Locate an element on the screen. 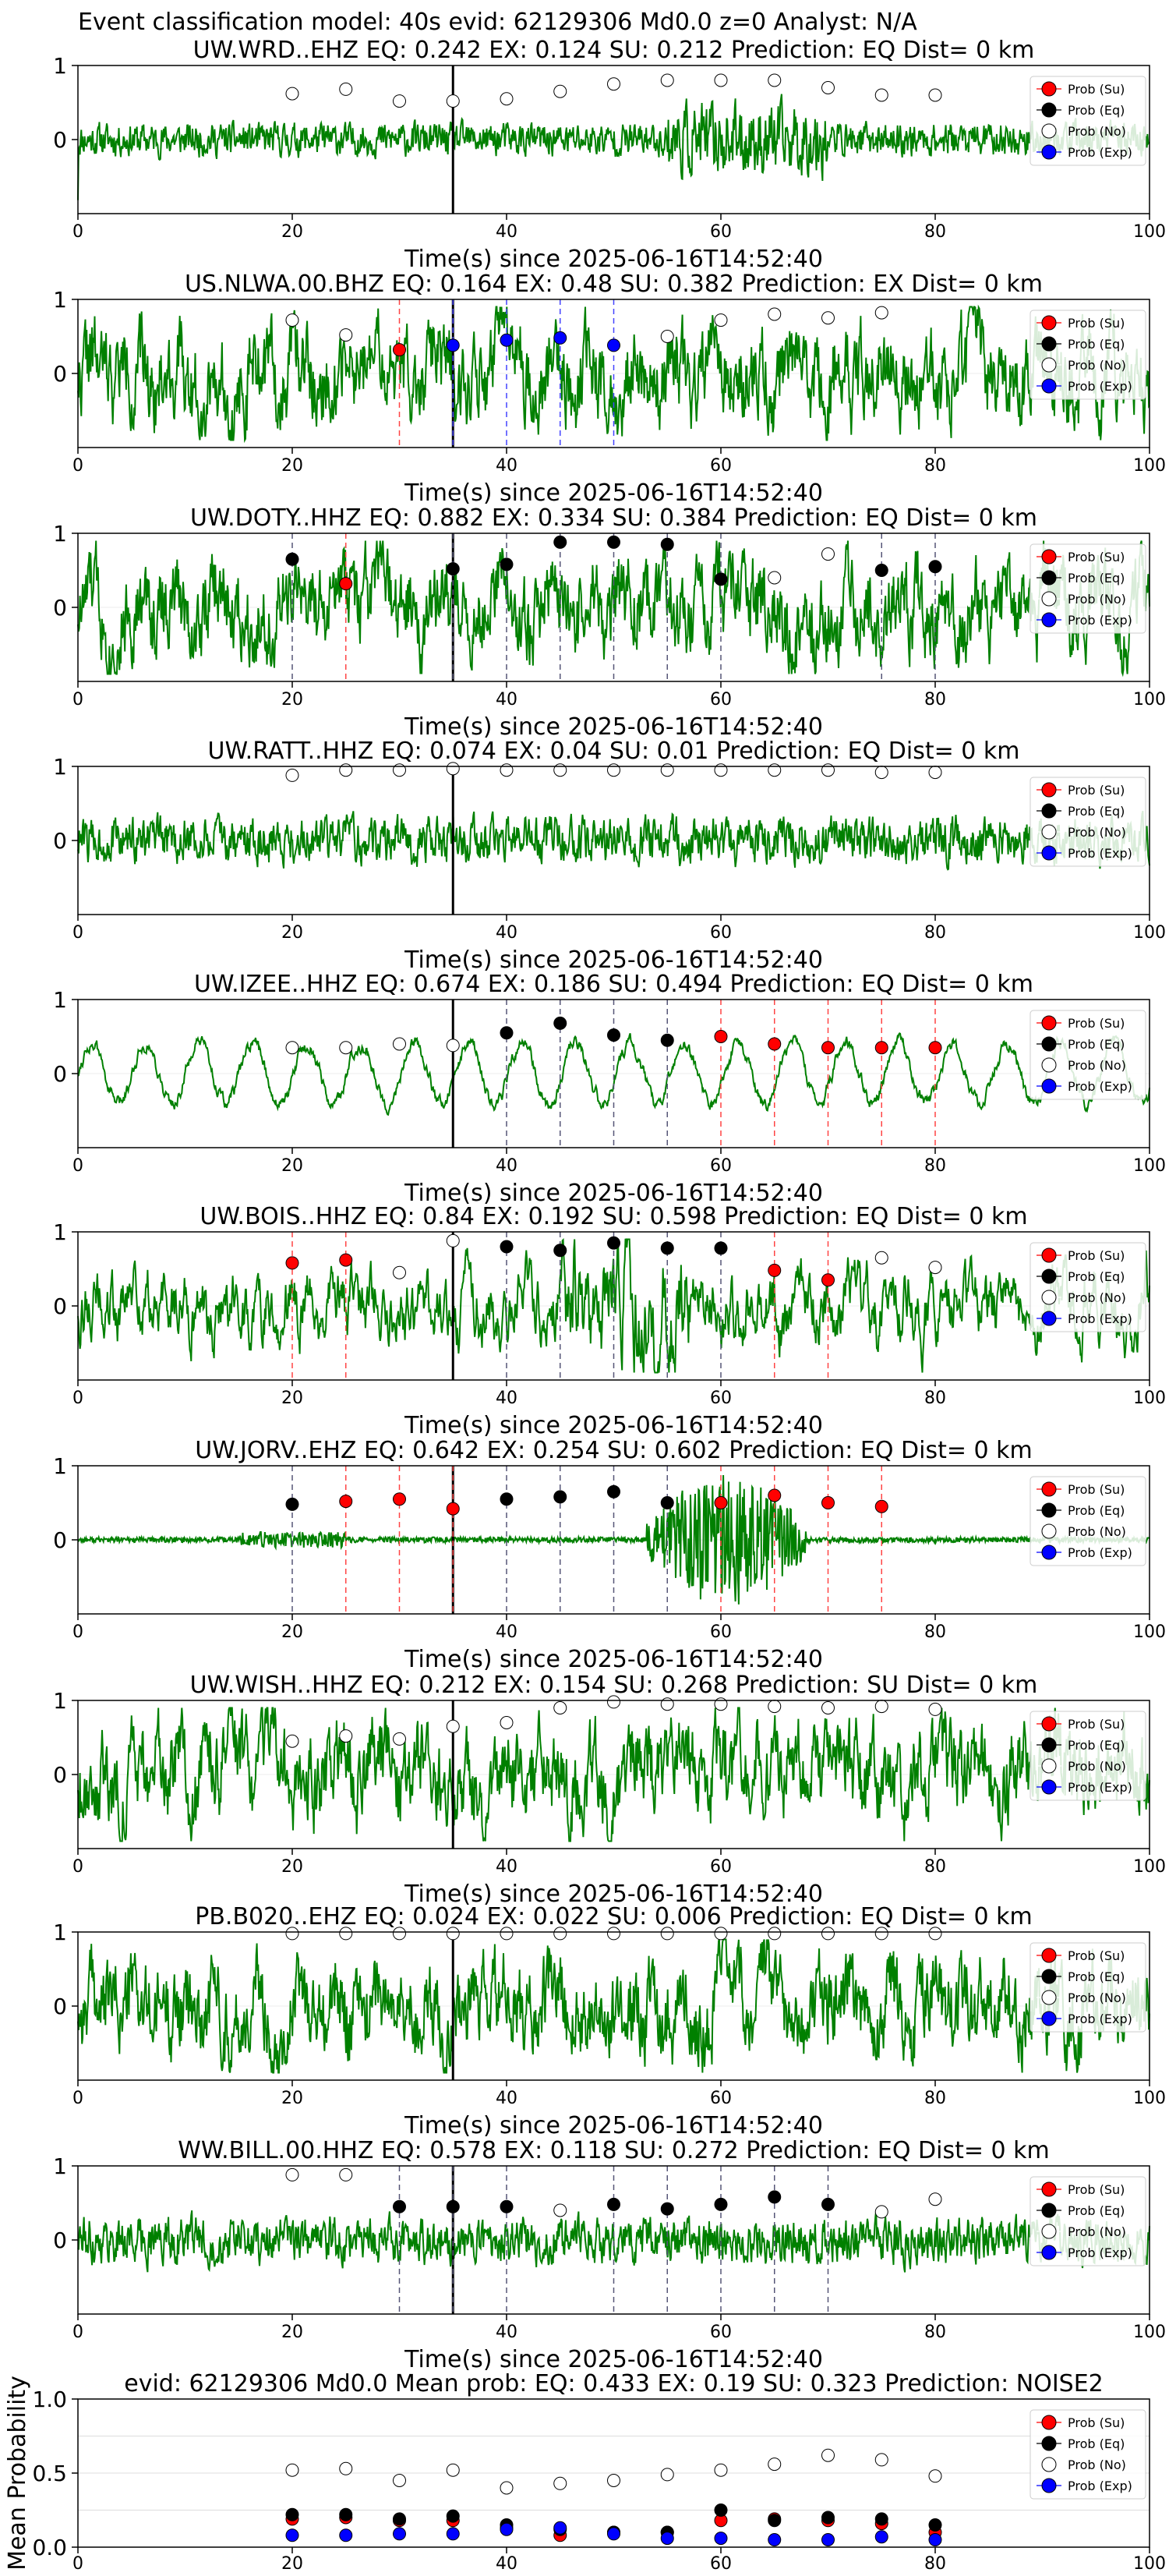  legend-label: Prob (No) is located at coordinates (1097, 1766).